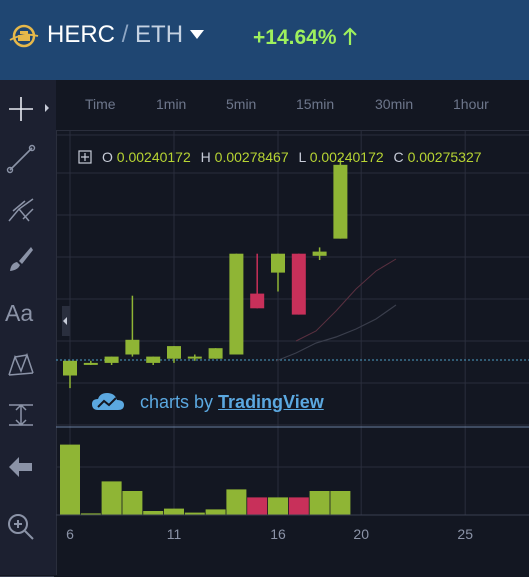  Describe the element at coordinates (174, 534) in the screenshot. I see `x-tick-label: 11` at that location.